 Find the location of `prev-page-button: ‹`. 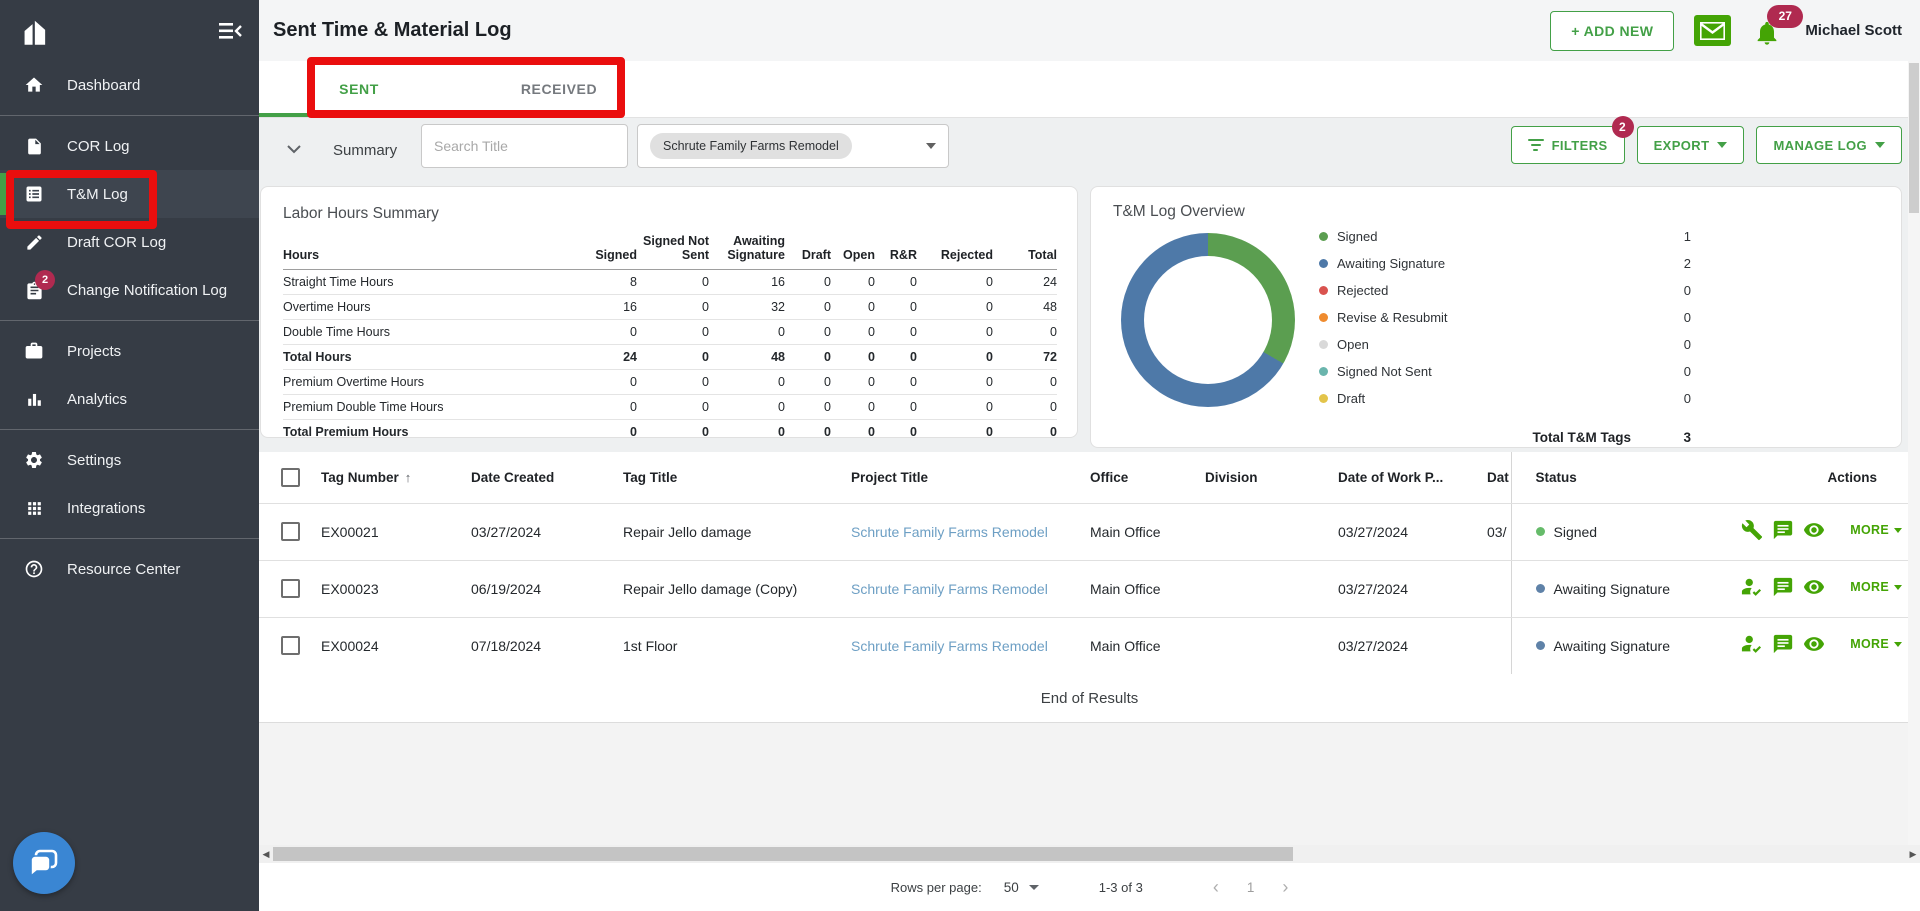

prev-page-button: ‹ is located at coordinates (1215, 887).